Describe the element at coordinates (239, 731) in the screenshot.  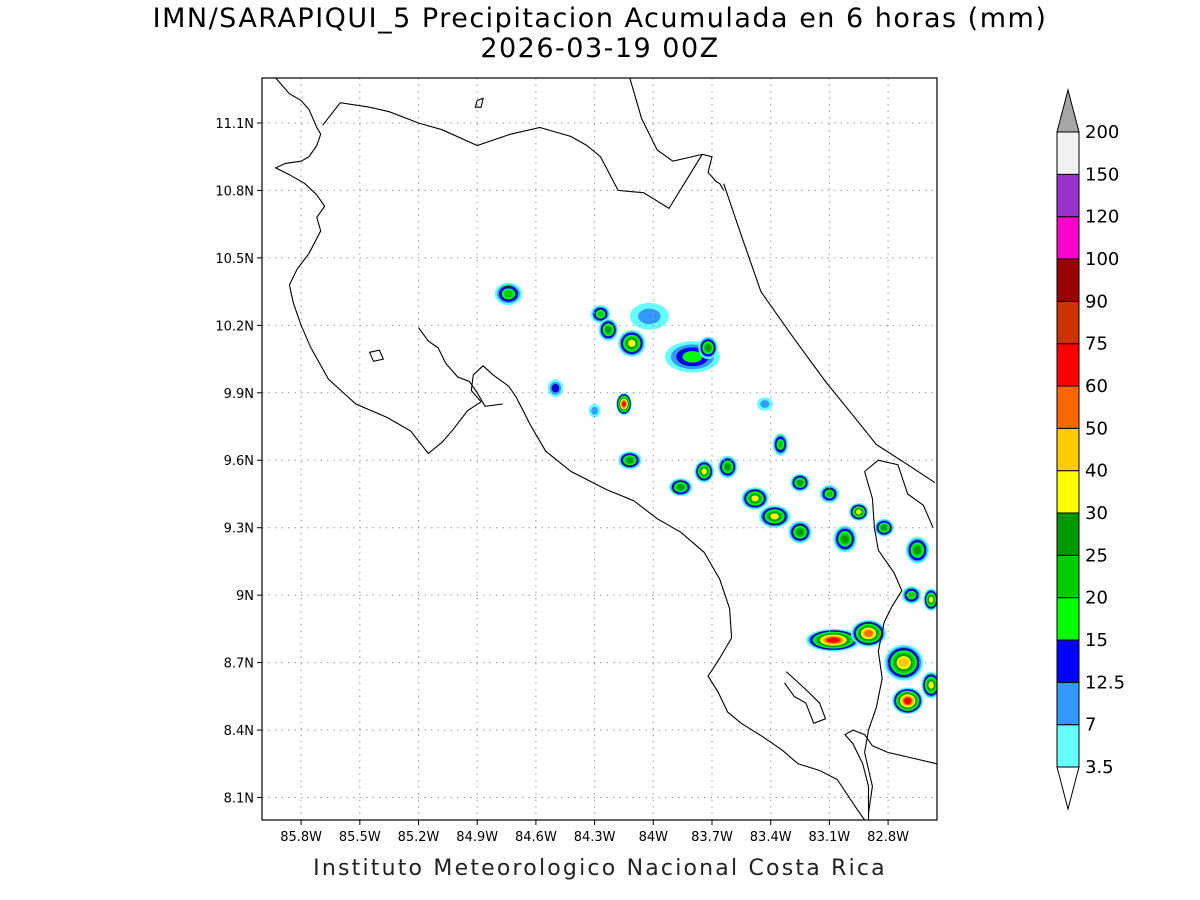
I see `lat-tick-label: 8.4N` at that location.